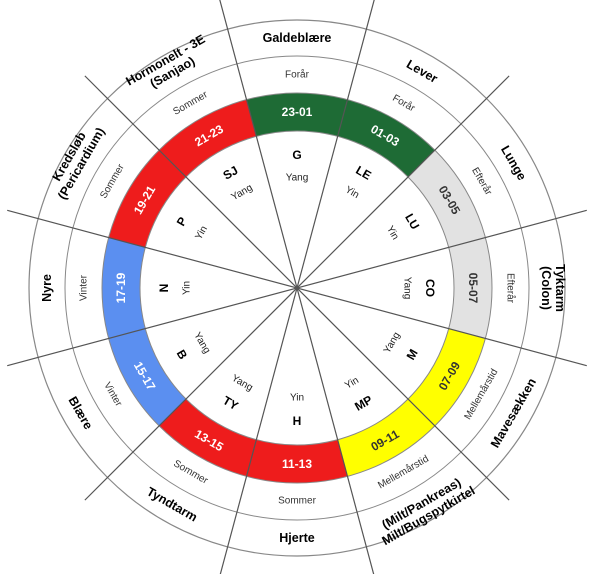 The height and width of the screenshot is (574, 595). Describe the element at coordinates (297, 75) in the screenshot. I see `season-label: Forår` at that location.